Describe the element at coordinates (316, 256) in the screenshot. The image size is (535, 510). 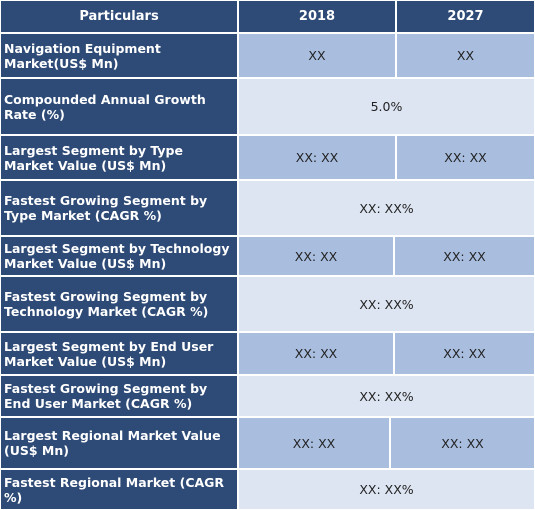
I see `value-2018-largest-segment-technology: XX` at that location.